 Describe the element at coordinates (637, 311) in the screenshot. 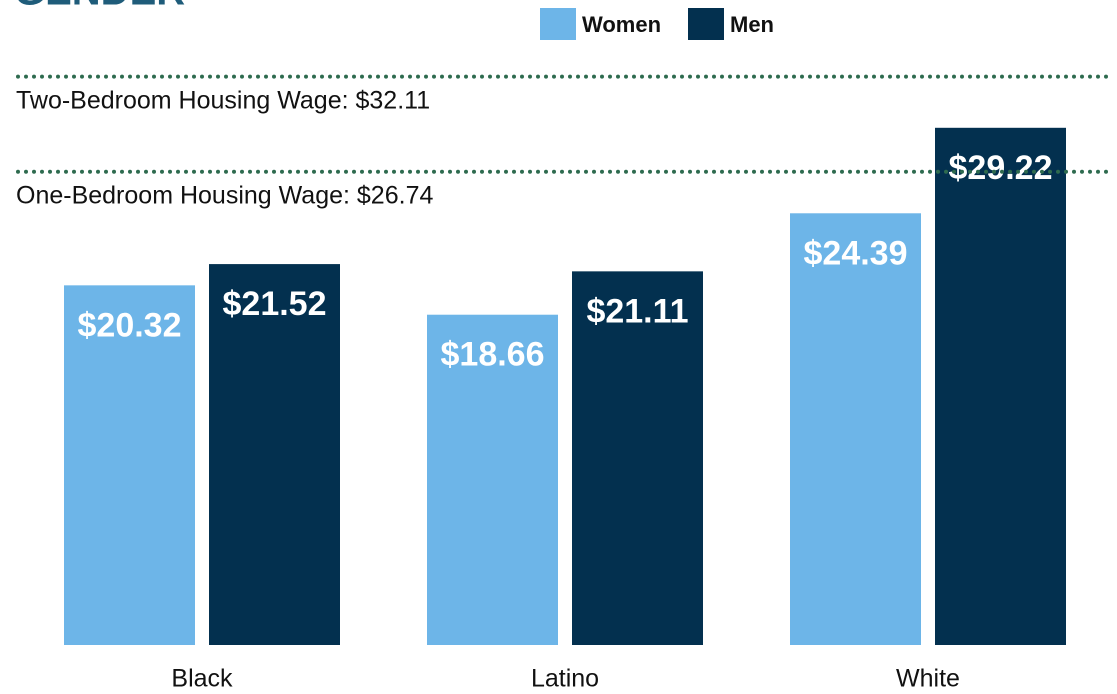

I see `data-label: $21.11` at that location.